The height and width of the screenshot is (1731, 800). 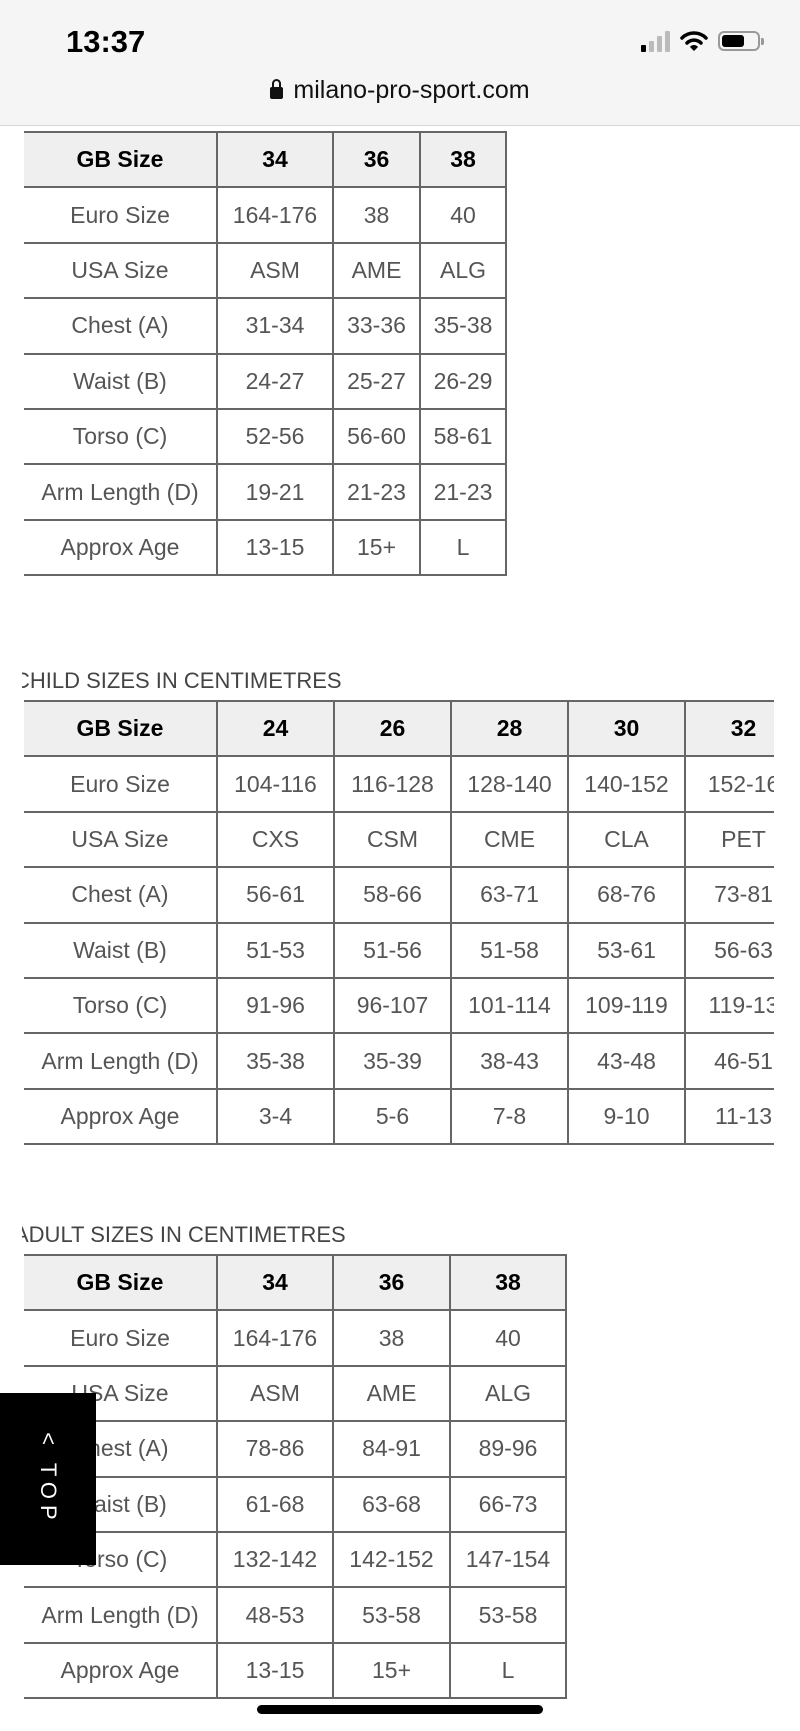 What do you see at coordinates (392, 839) in the screenshot?
I see `table-cell: CSM` at bounding box center [392, 839].